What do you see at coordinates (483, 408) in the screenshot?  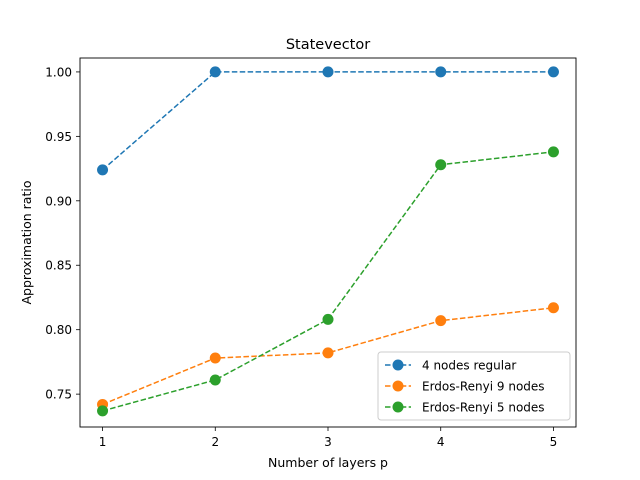 I see `legend-label: Erdos-Renyi 5 nodes` at bounding box center [483, 408].